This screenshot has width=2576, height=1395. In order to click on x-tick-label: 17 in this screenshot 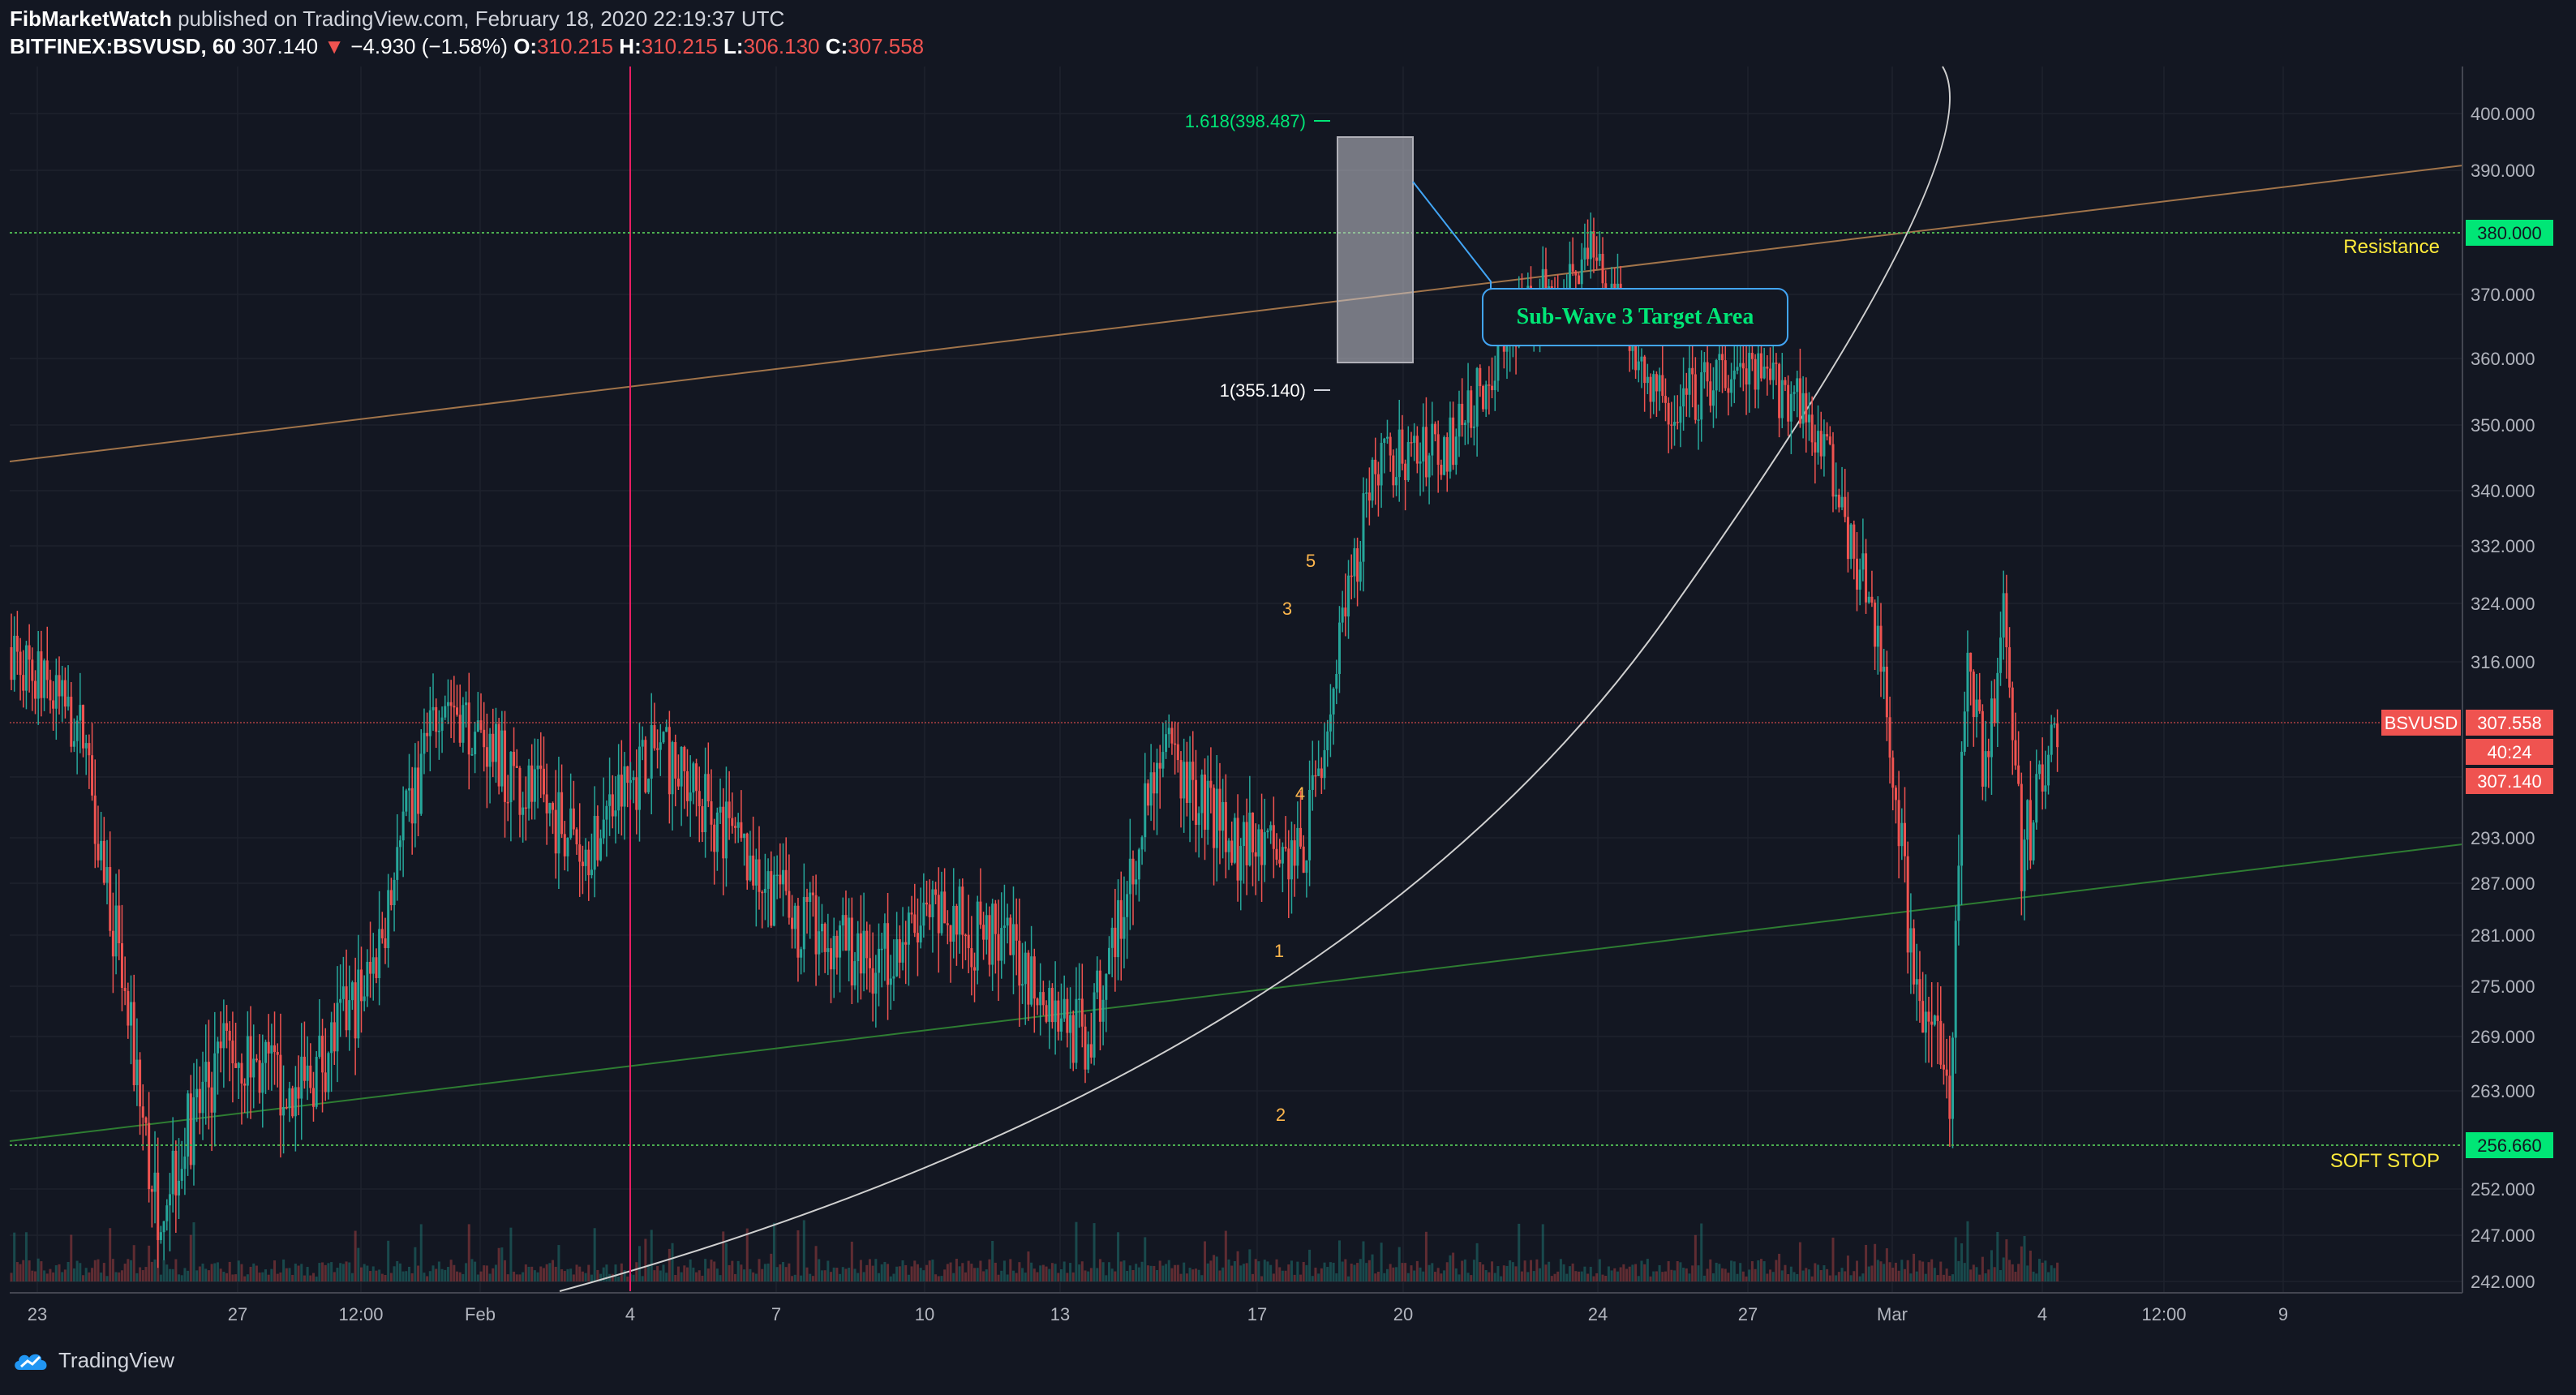, I will do `click(1257, 1314)`.